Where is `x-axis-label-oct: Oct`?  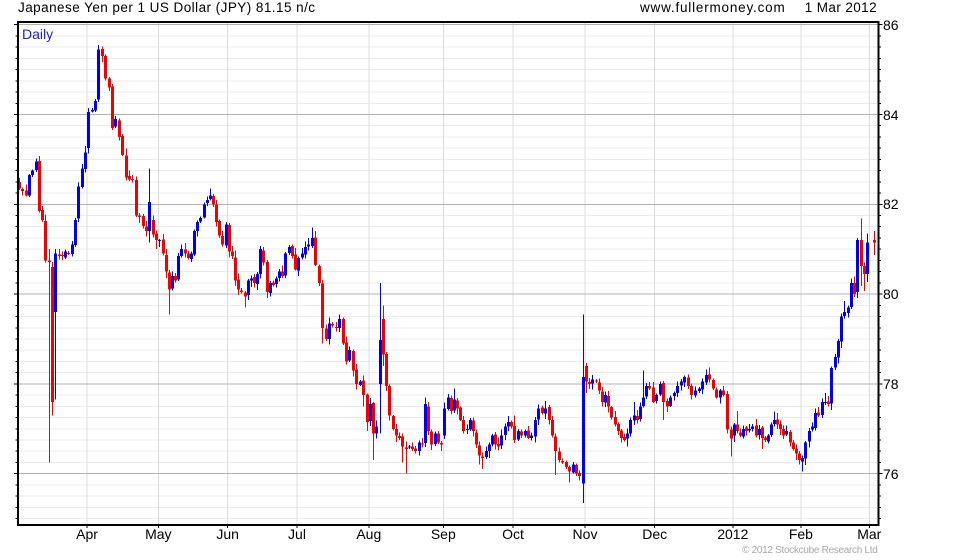 x-axis-label-oct: Oct is located at coordinates (513, 534).